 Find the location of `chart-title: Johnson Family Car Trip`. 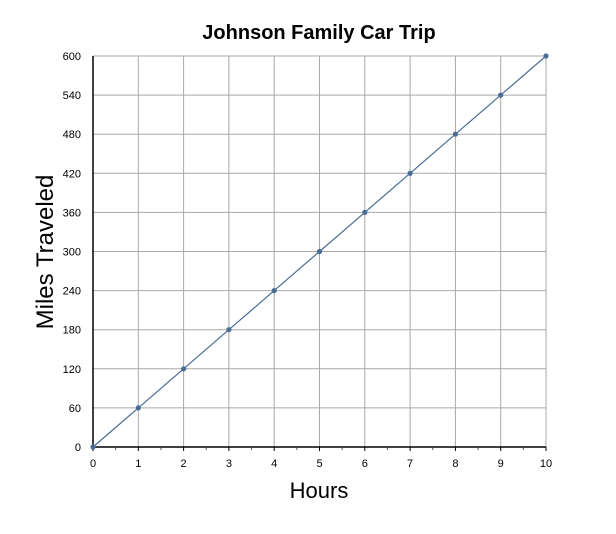

chart-title: Johnson Family Car Trip is located at coordinates (318, 33).